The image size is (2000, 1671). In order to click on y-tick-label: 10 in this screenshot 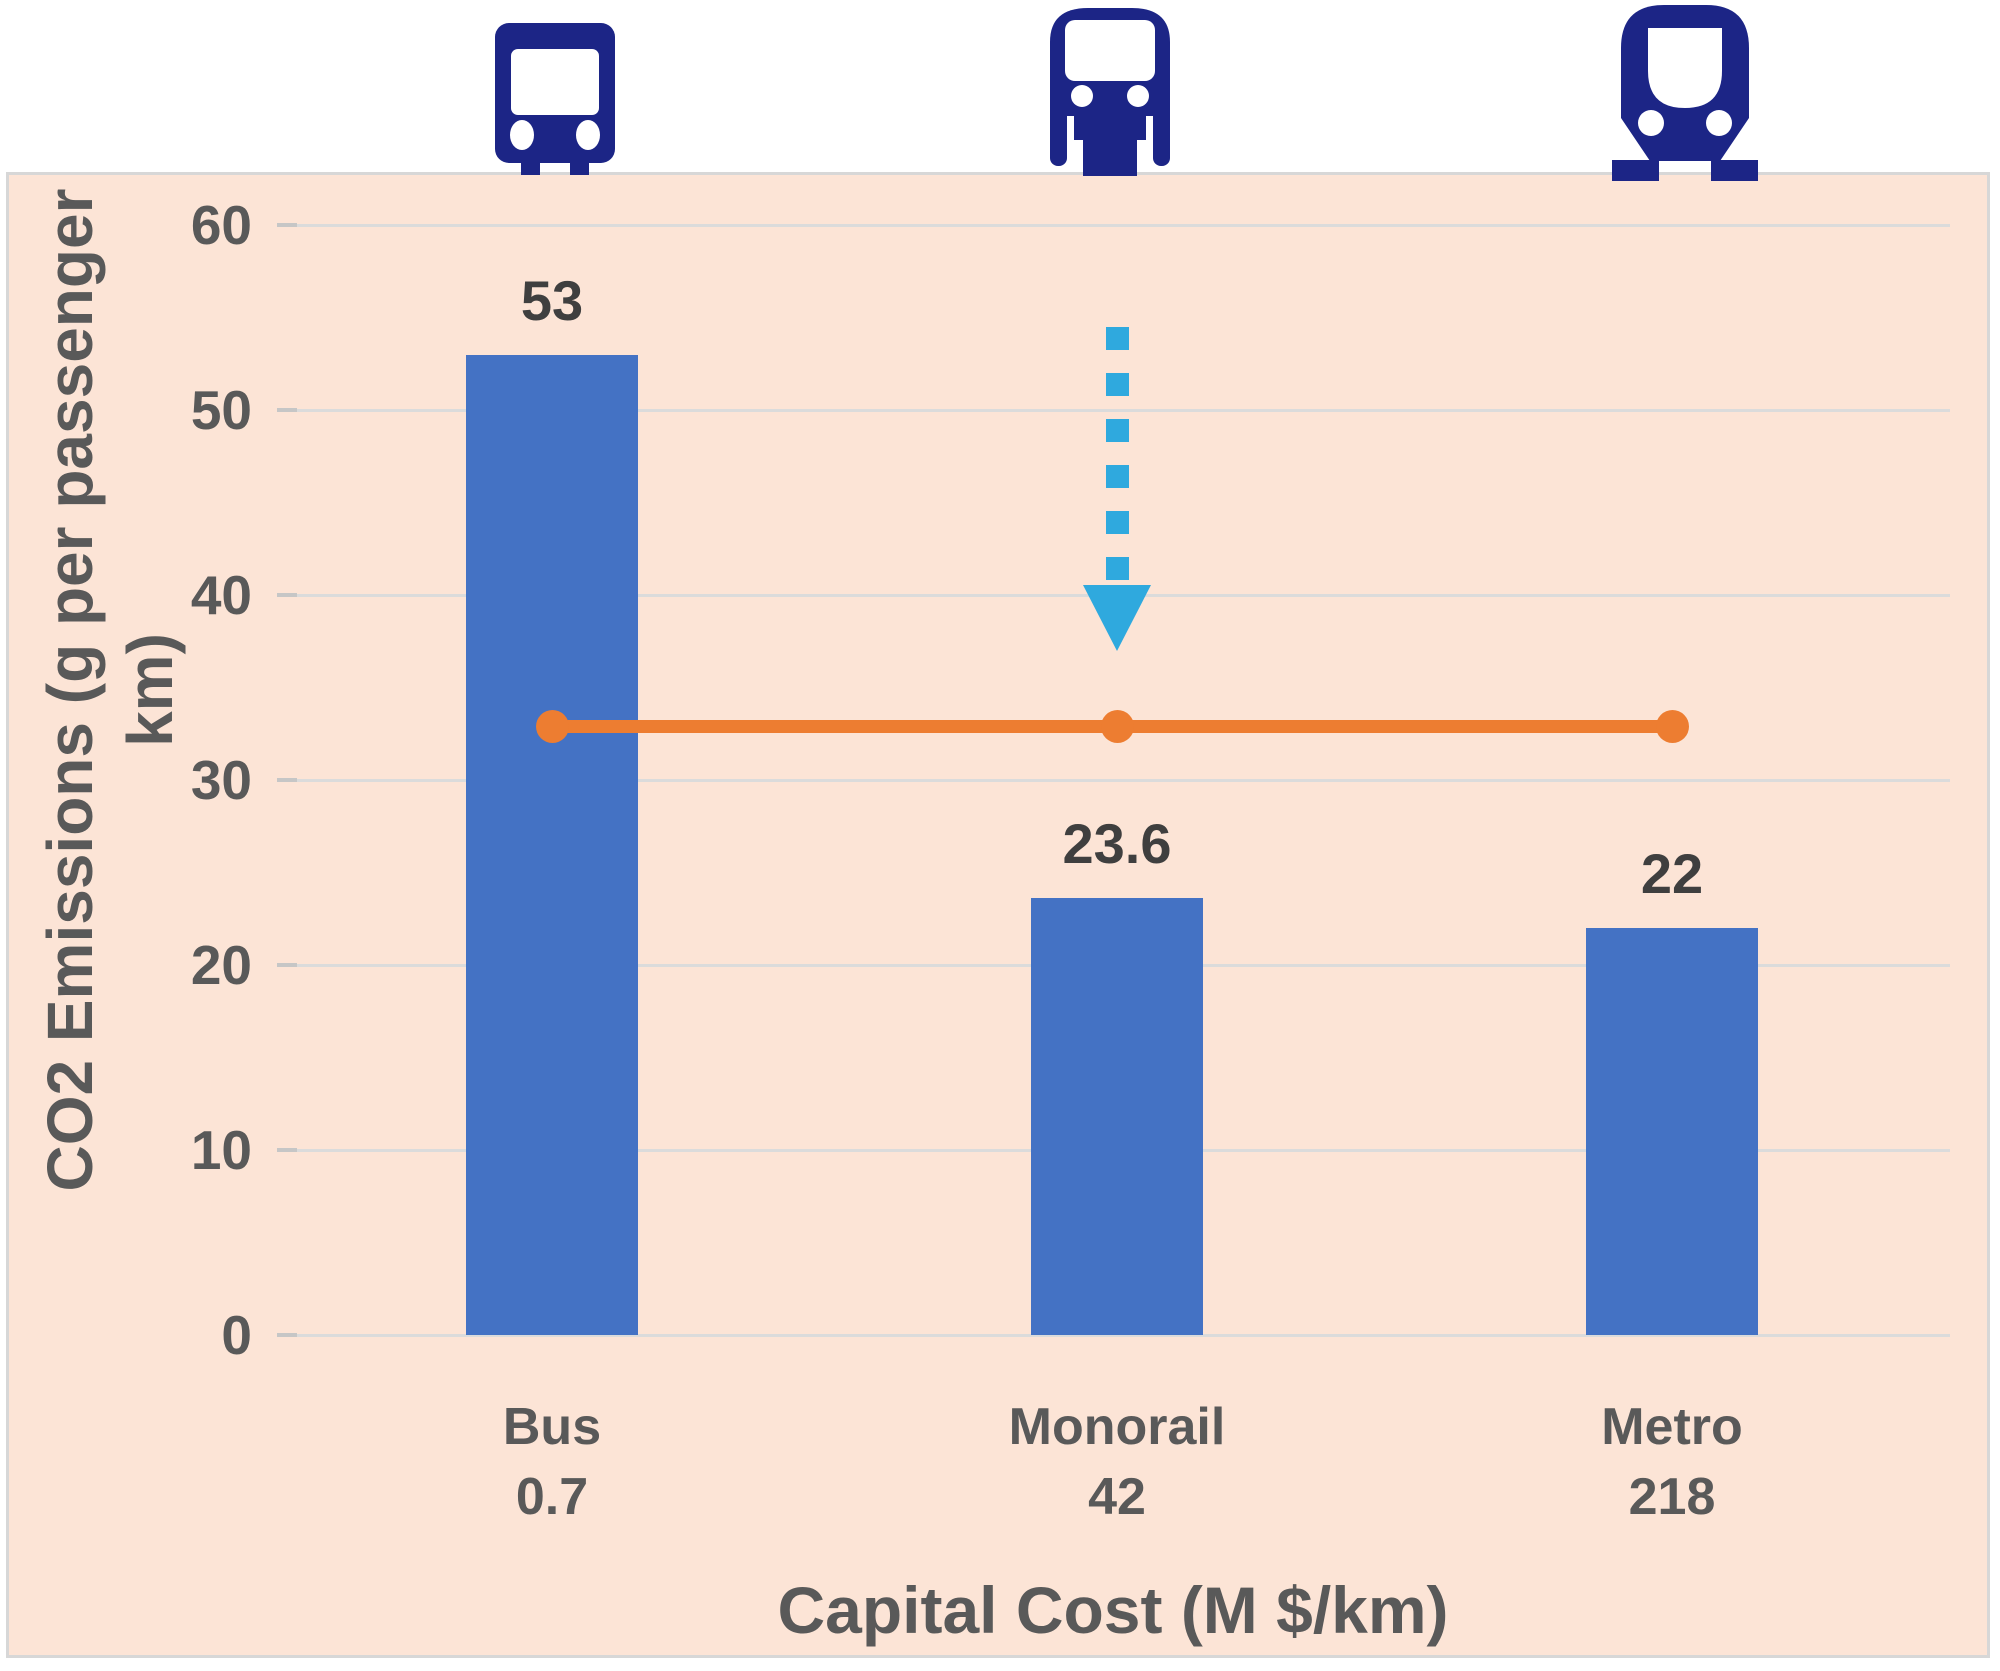, I will do `click(221, 1150)`.